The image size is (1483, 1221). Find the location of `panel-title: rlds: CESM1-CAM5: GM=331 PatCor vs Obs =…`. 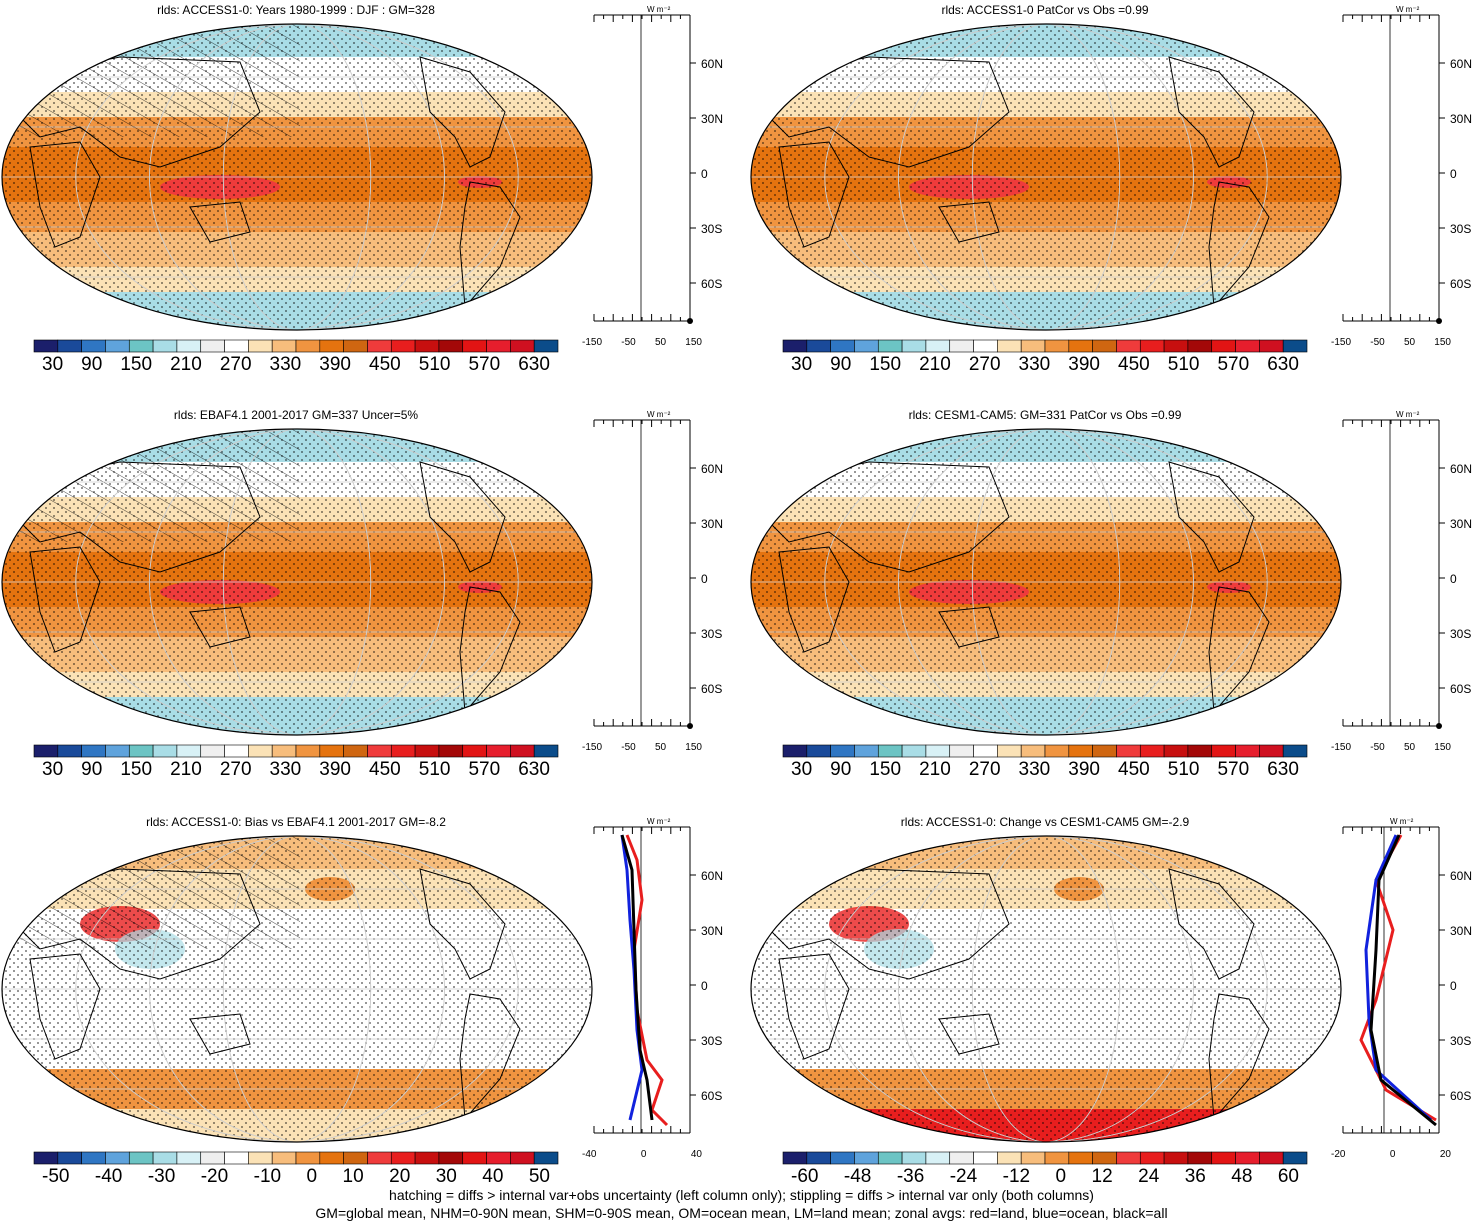

panel-title: rlds: CESM1-CAM5: GM=331 PatCor vs Obs =… is located at coordinates (1045, 415).